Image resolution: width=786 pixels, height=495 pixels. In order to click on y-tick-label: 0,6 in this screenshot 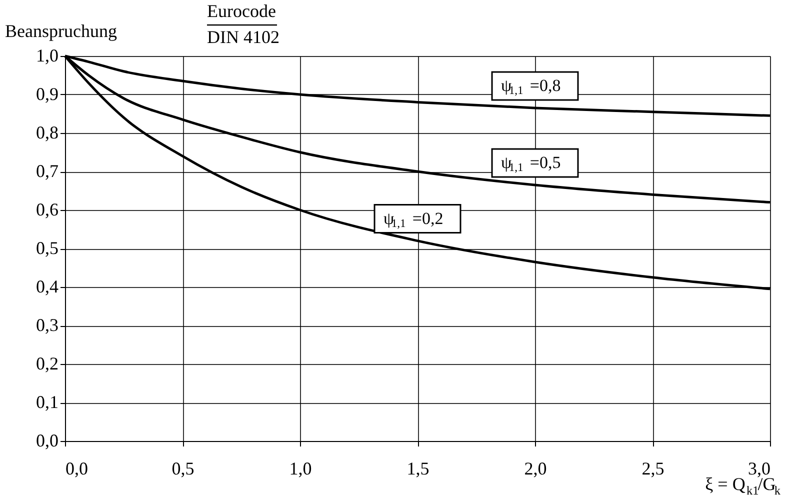, I will do `click(47, 210)`.